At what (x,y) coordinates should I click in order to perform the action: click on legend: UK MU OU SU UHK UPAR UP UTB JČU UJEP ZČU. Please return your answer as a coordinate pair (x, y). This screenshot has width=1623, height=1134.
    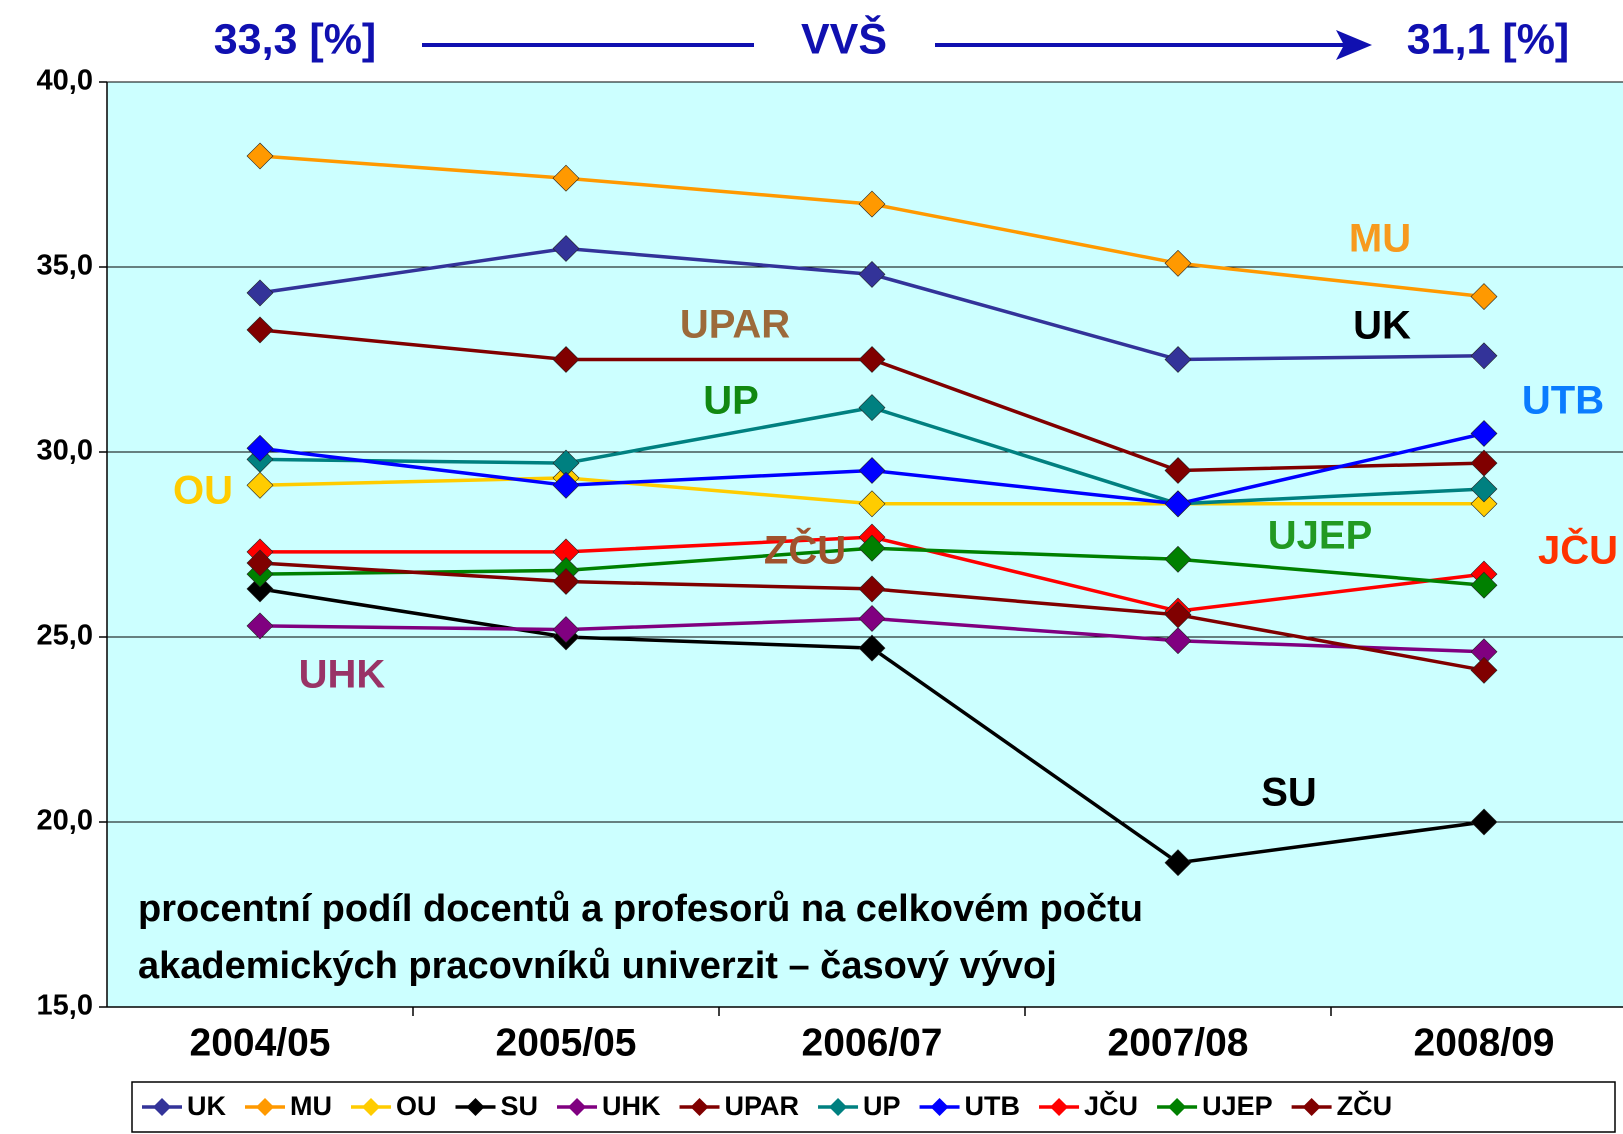
    Looking at the image, I should click on (873, 1107).